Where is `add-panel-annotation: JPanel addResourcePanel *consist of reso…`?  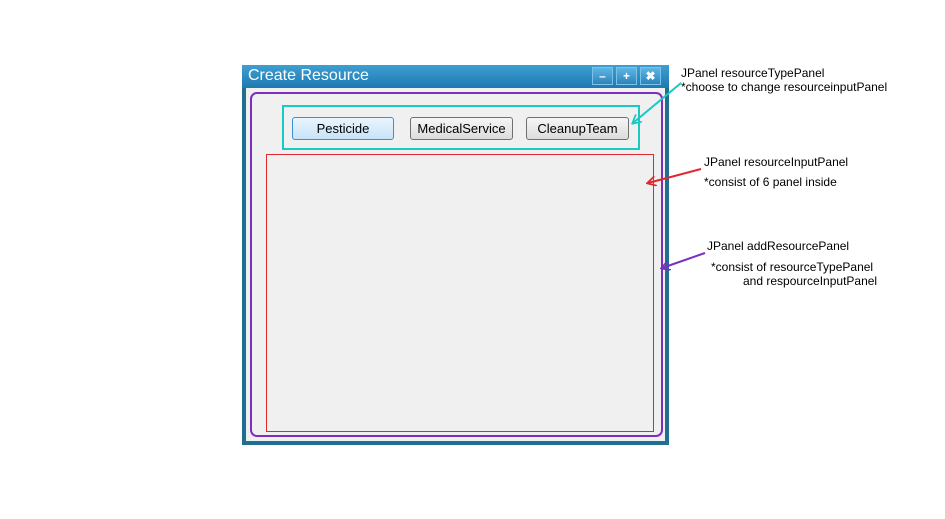
add-panel-annotation: JPanel addResourcePanel *consist of reso… is located at coordinates (792, 263).